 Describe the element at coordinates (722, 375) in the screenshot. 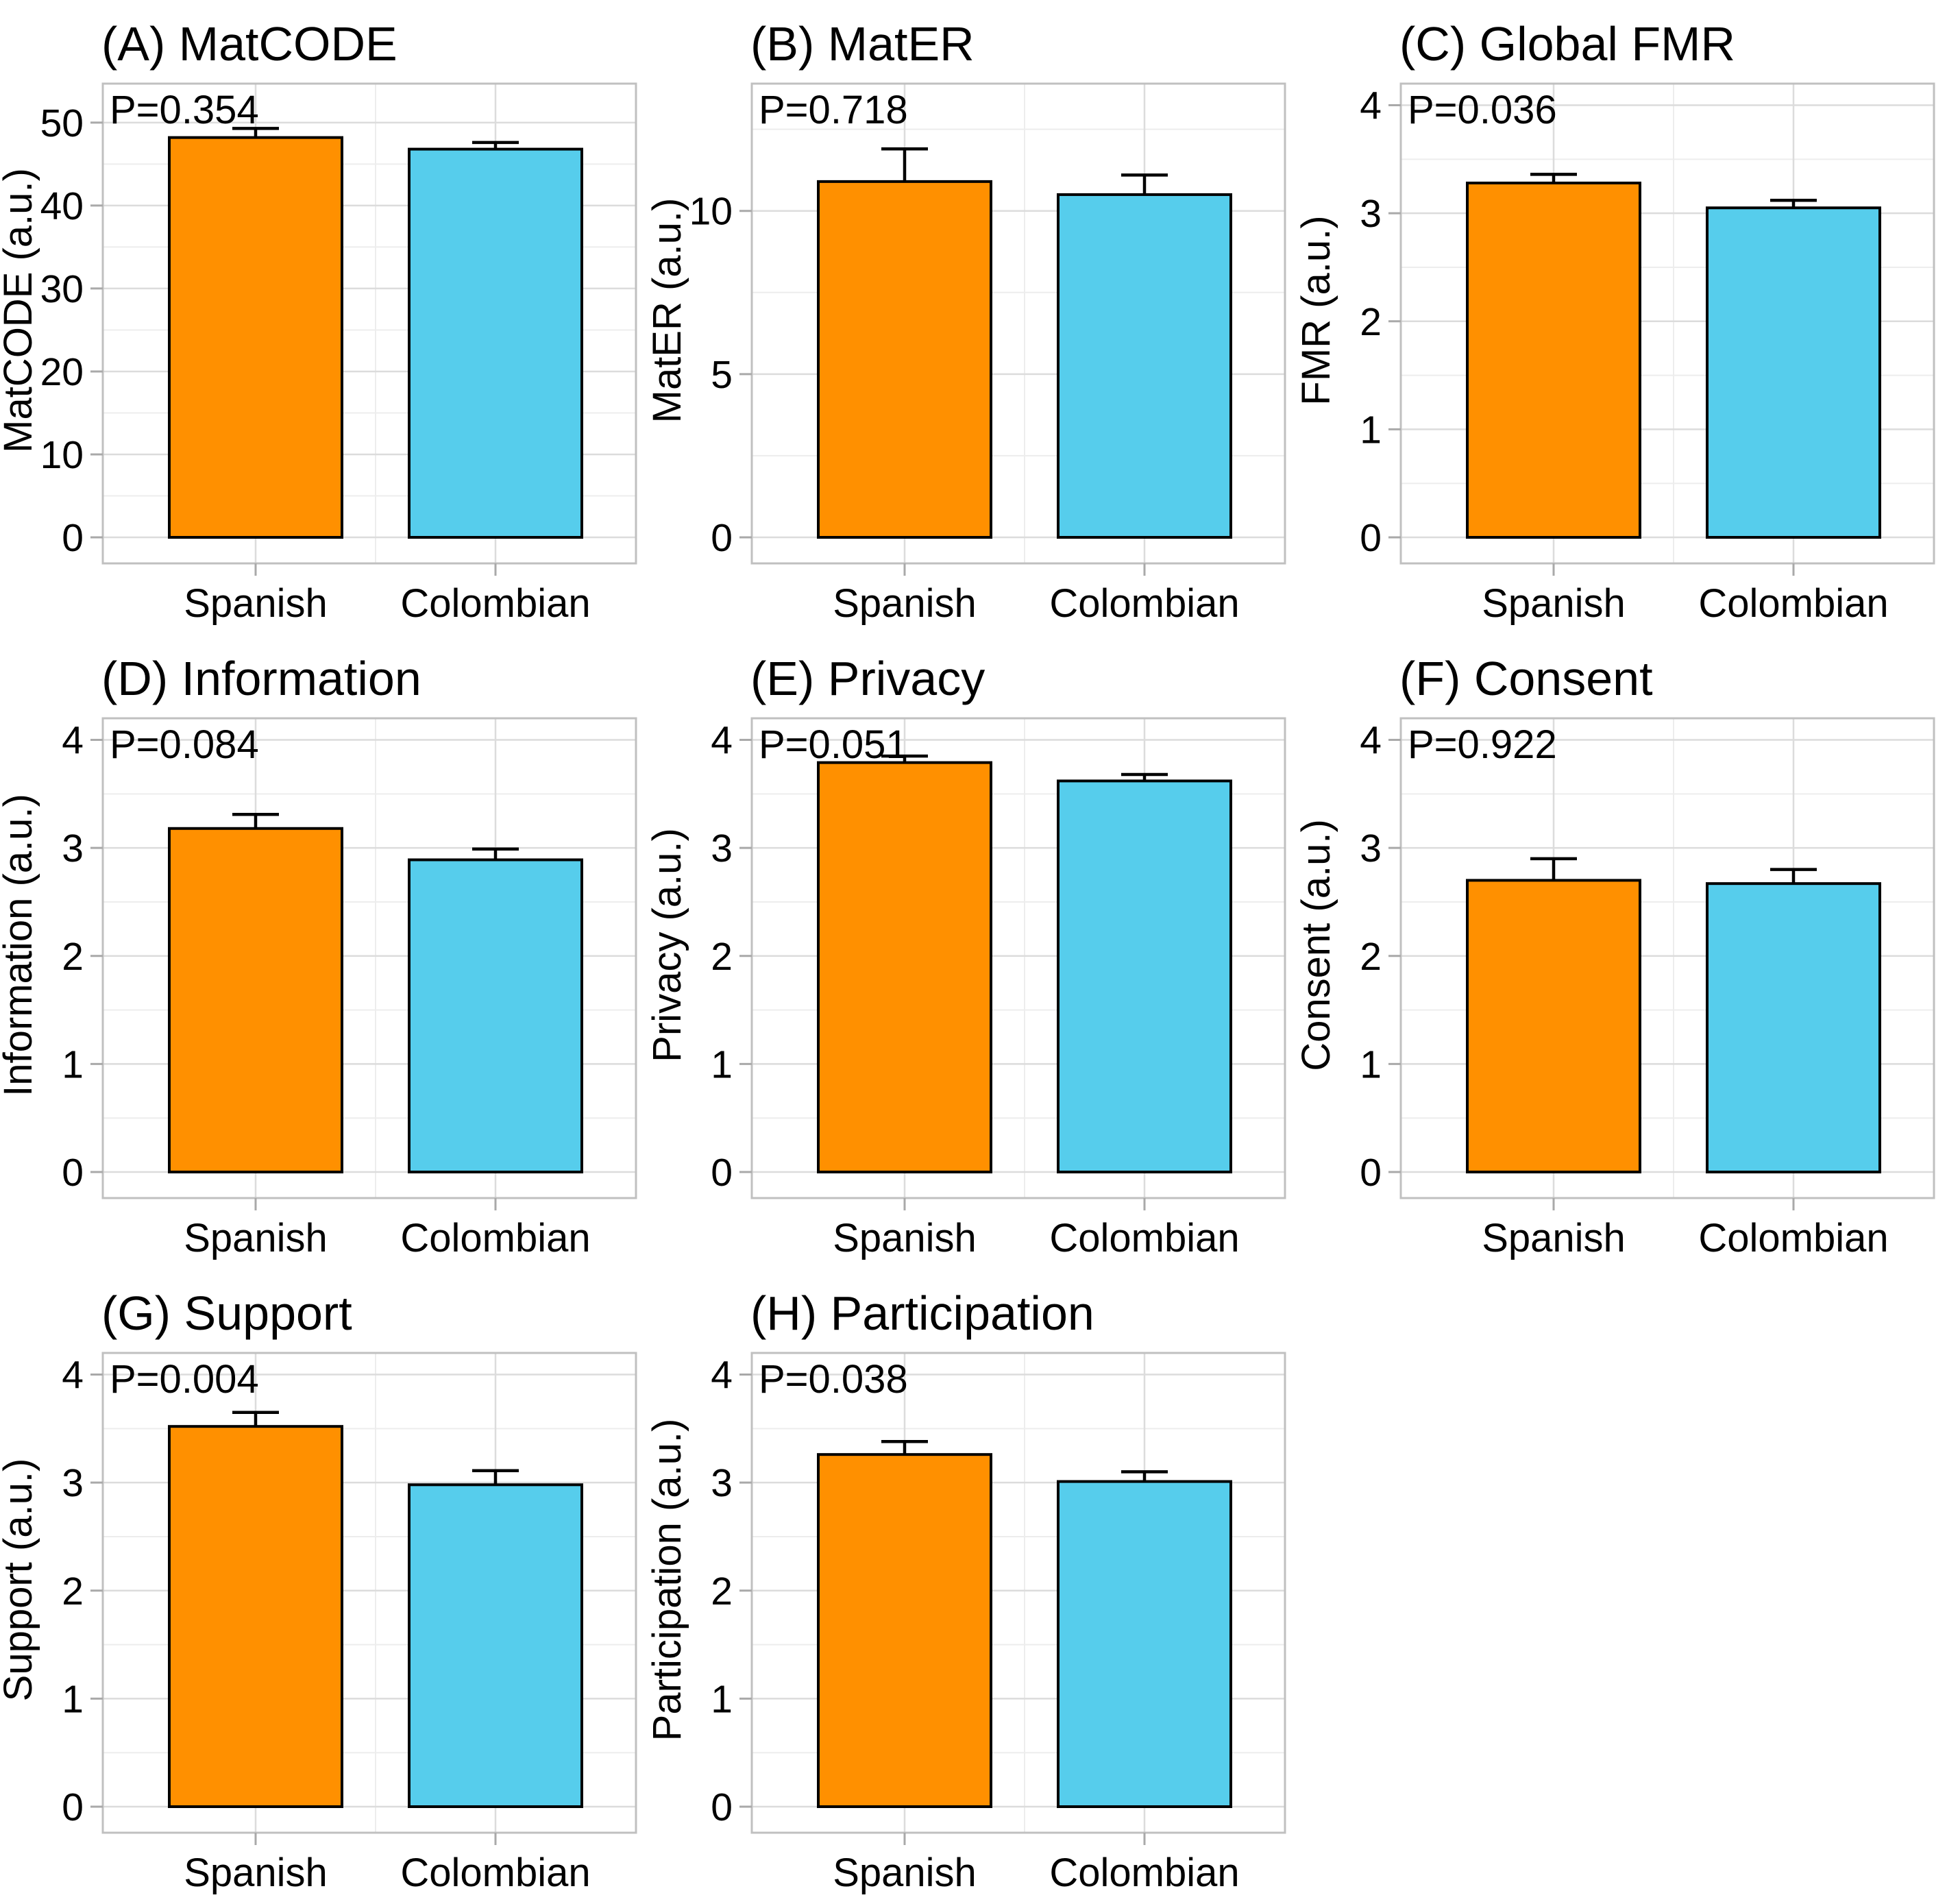

I see `y-tick-label: 5` at that location.